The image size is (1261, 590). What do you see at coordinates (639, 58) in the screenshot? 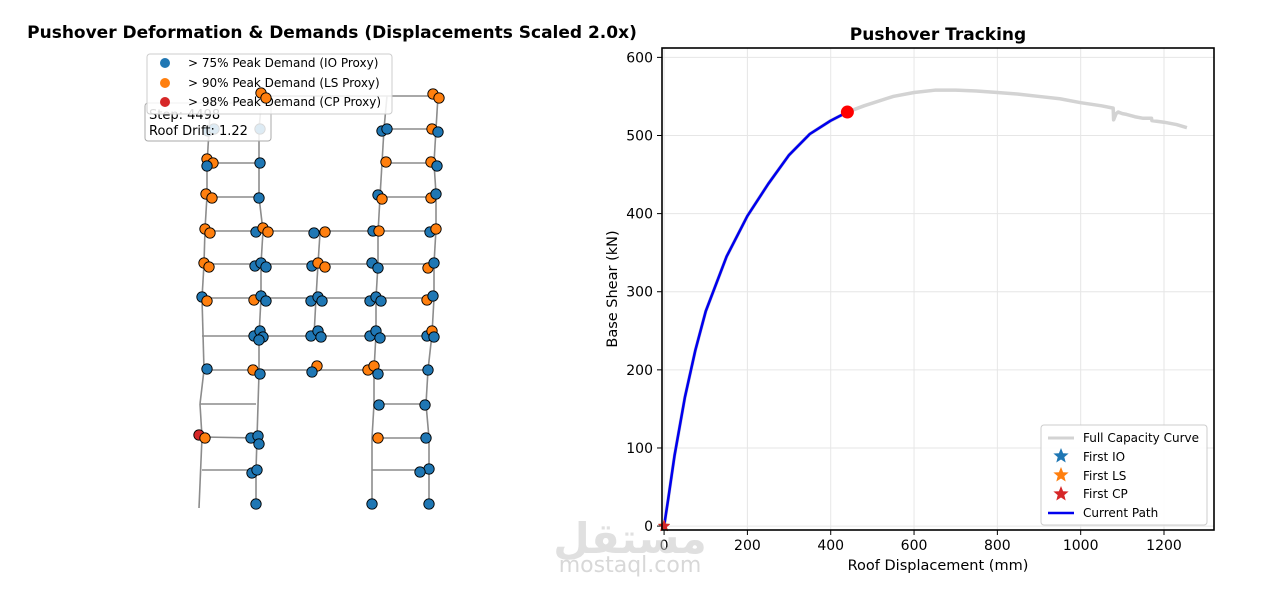
I see `y-tick-label: 600` at bounding box center [639, 58].